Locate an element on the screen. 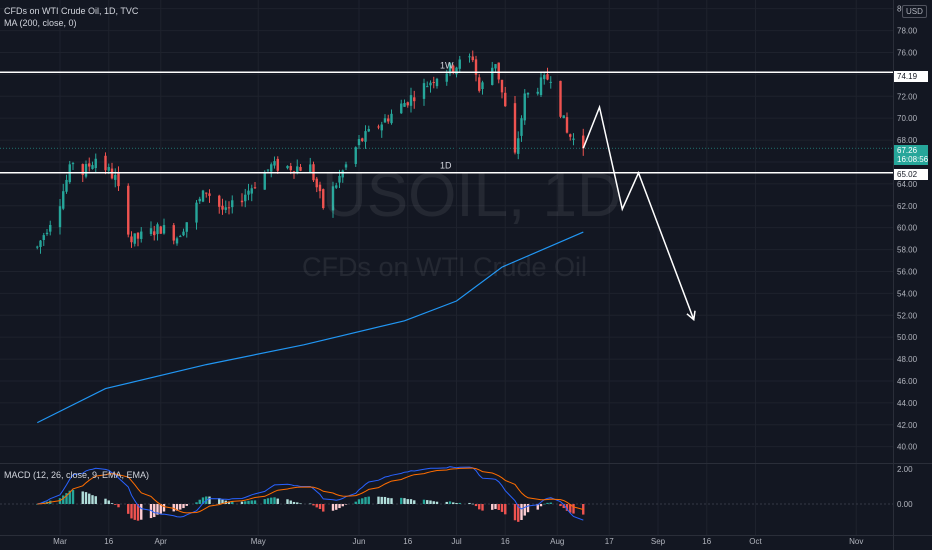 The width and height of the screenshot is (932, 550). time-tick-label: Jul is located at coordinates (456, 541).